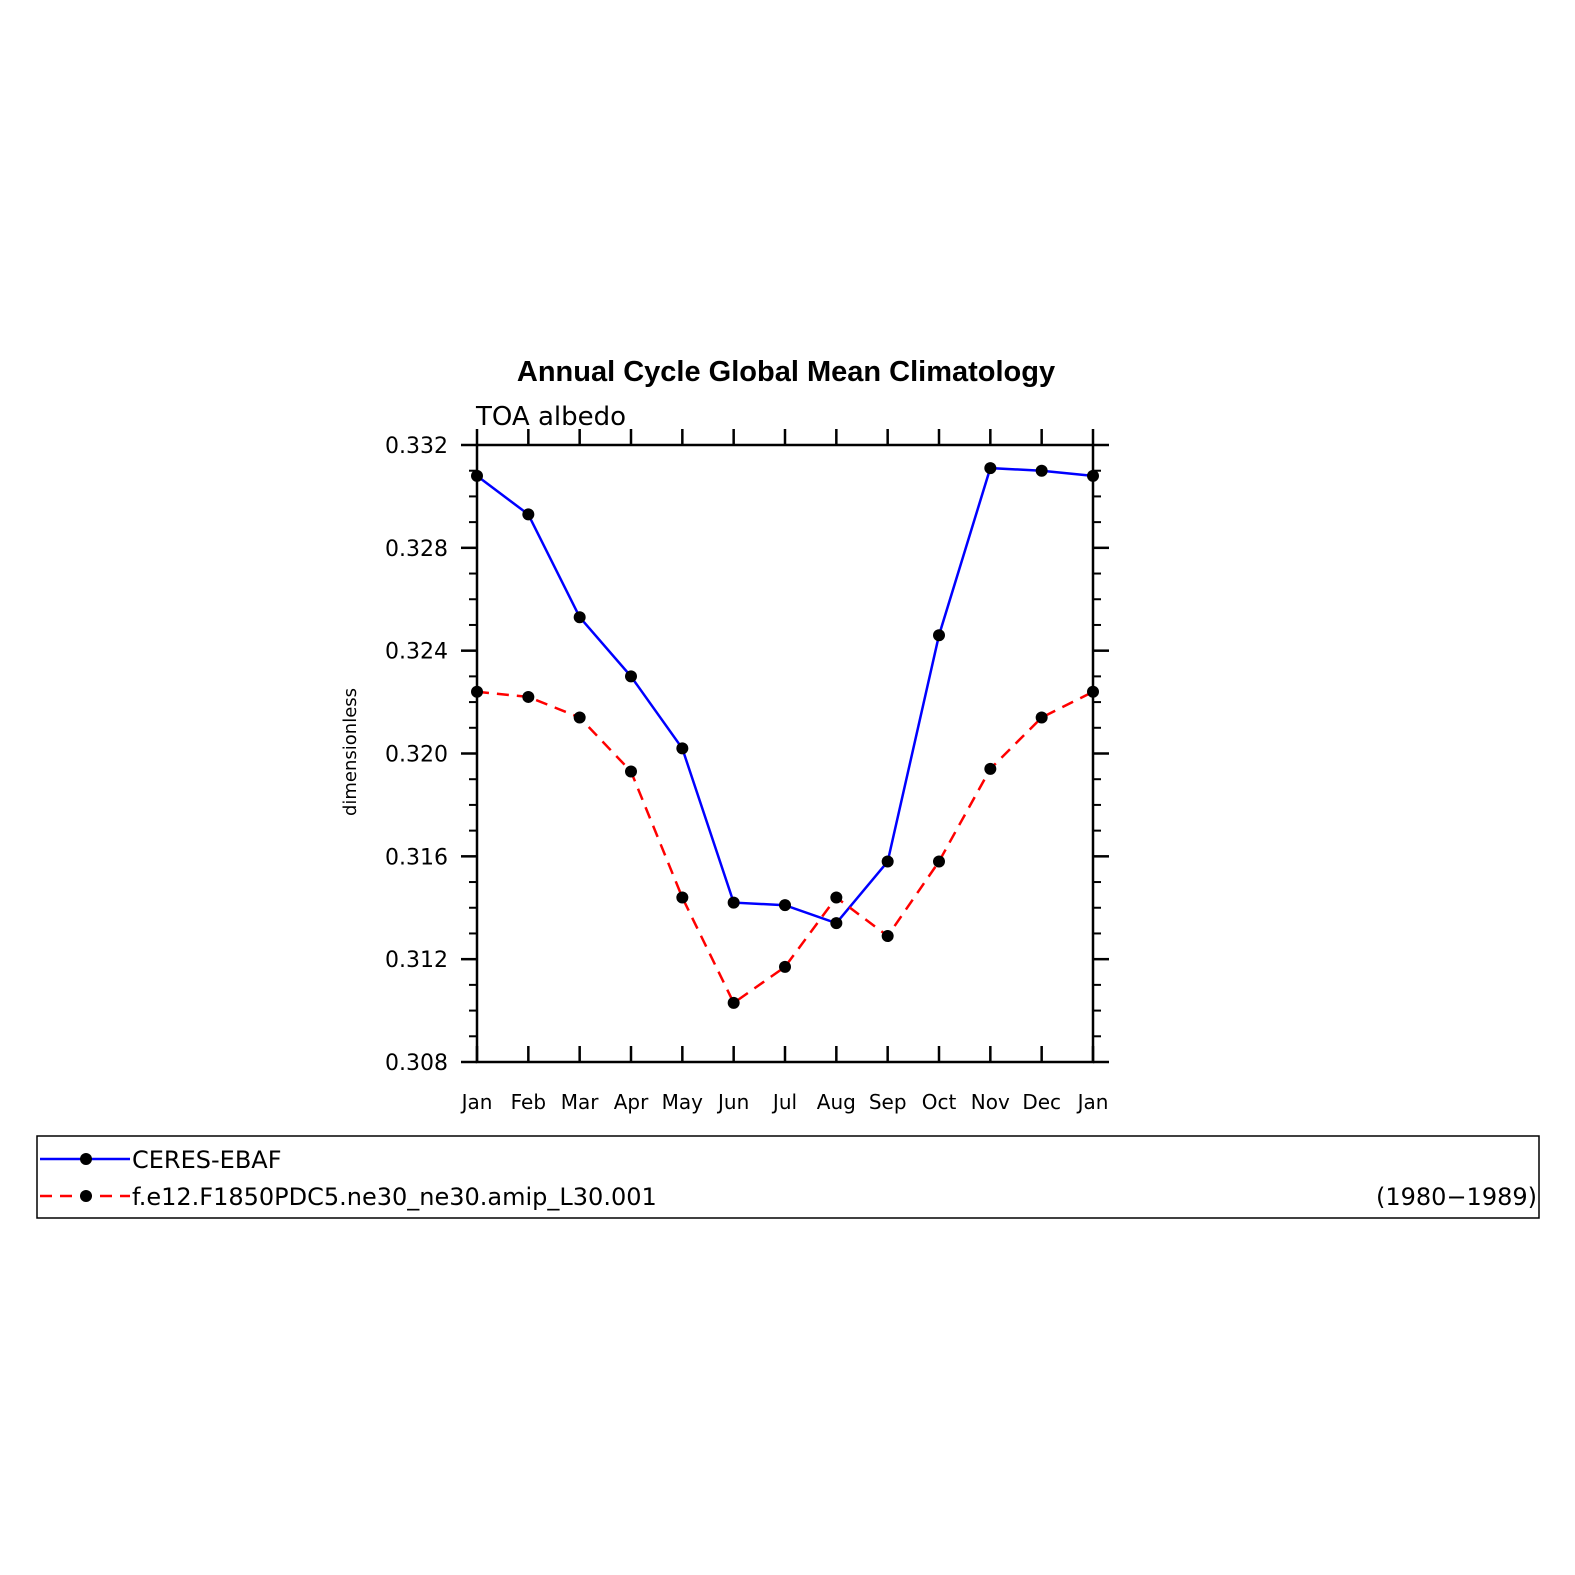 The image size is (1575, 1575). I want to click on y-tick-label: 0.332, so click(416, 446).